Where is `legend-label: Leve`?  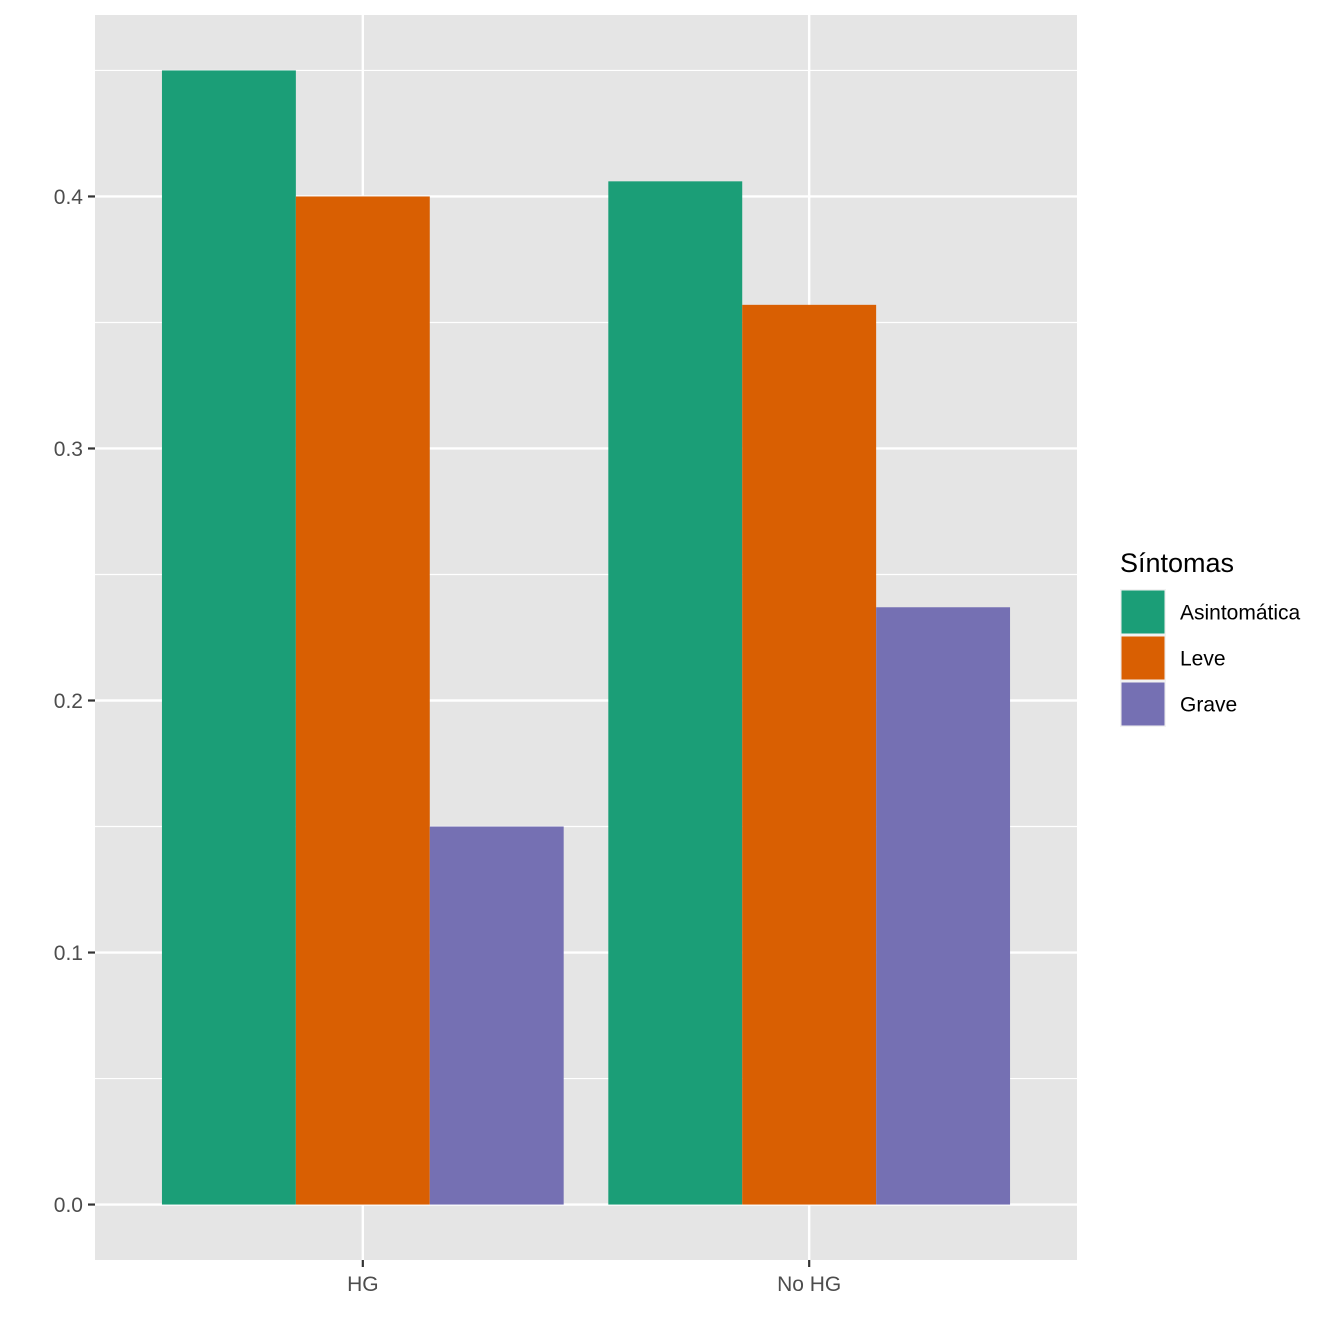 legend-label: Leve is located at coordinates (1203, 659).